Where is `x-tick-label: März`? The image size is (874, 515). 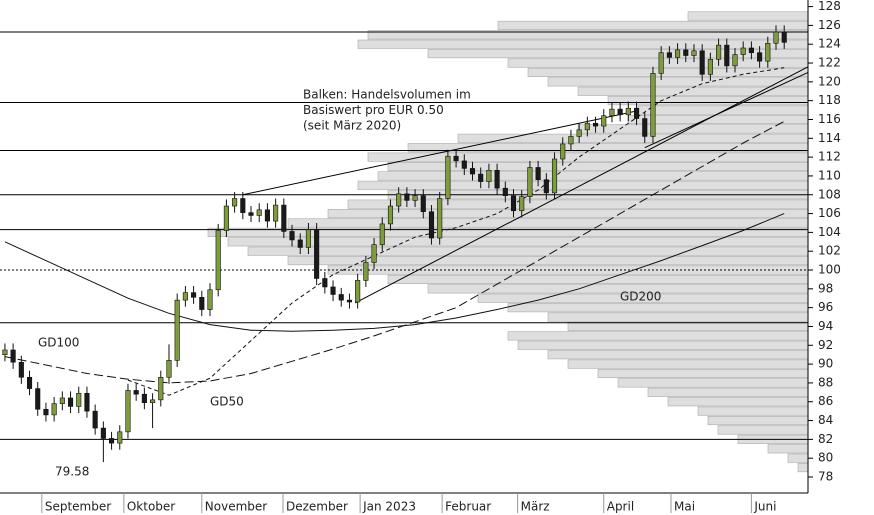 x-tick-label: März is located at coordinates (535, 507).